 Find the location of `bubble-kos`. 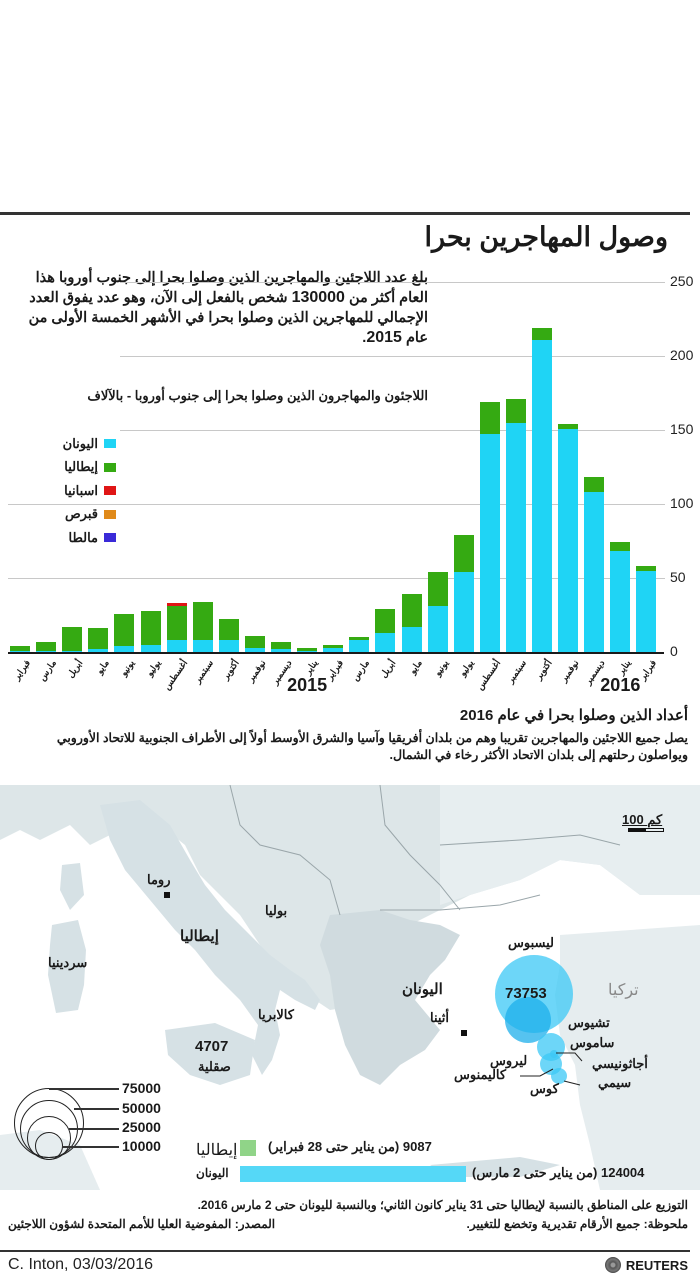

bubble-kos is located at coordinates (559, 1076).